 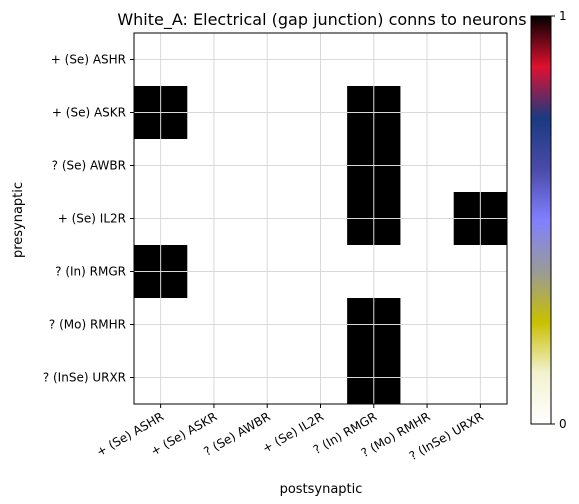 What do you see at coordinates (92, 219) in the screenshot?
I see `y-tick-label: + (Se) IL2R` at bounding box center [92, 219].